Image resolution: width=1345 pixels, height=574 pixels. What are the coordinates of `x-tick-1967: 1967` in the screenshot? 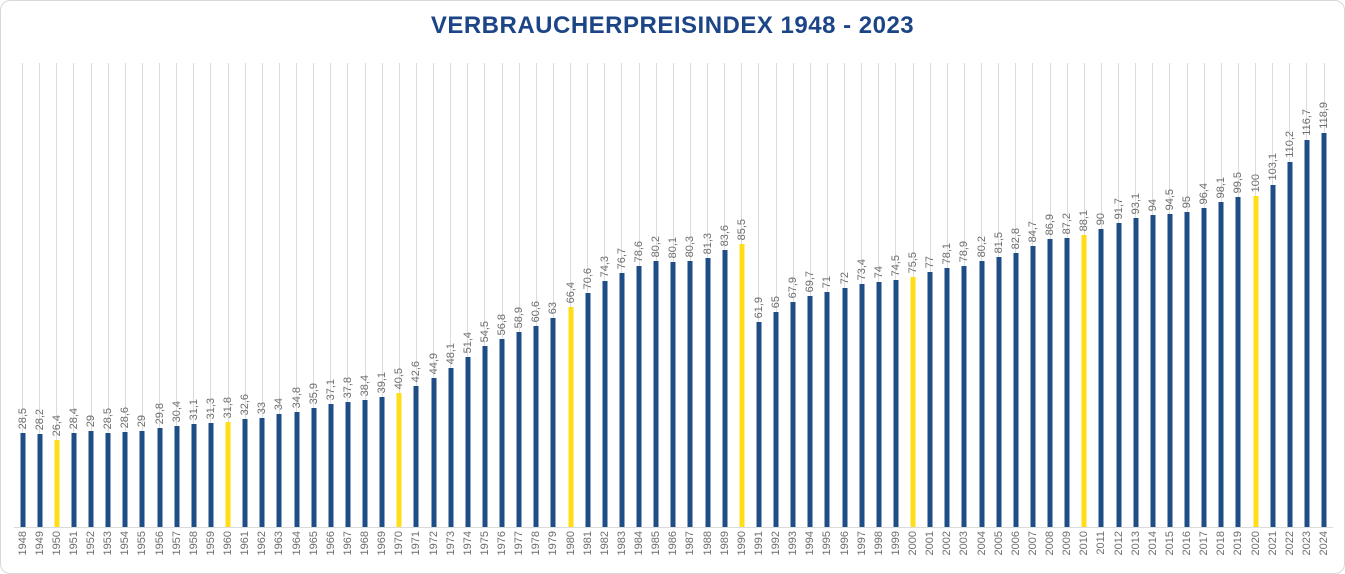 It's located at (347, 550).